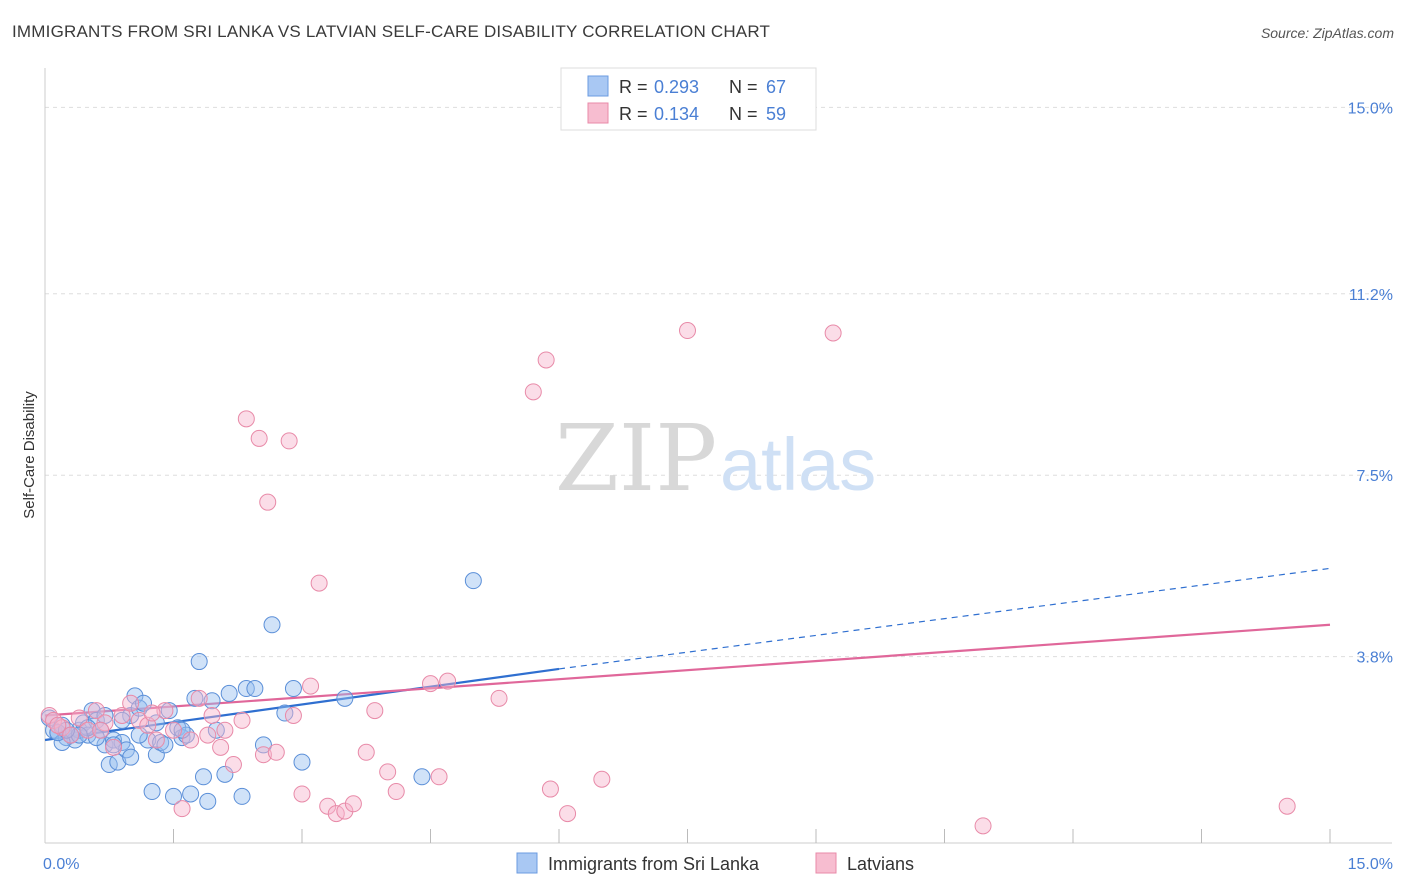 Image resolution: width=1406 pixels, height=892 pixels. I want to click on source-credit: Source: ZipAtlas.com, so click(1327, 33).